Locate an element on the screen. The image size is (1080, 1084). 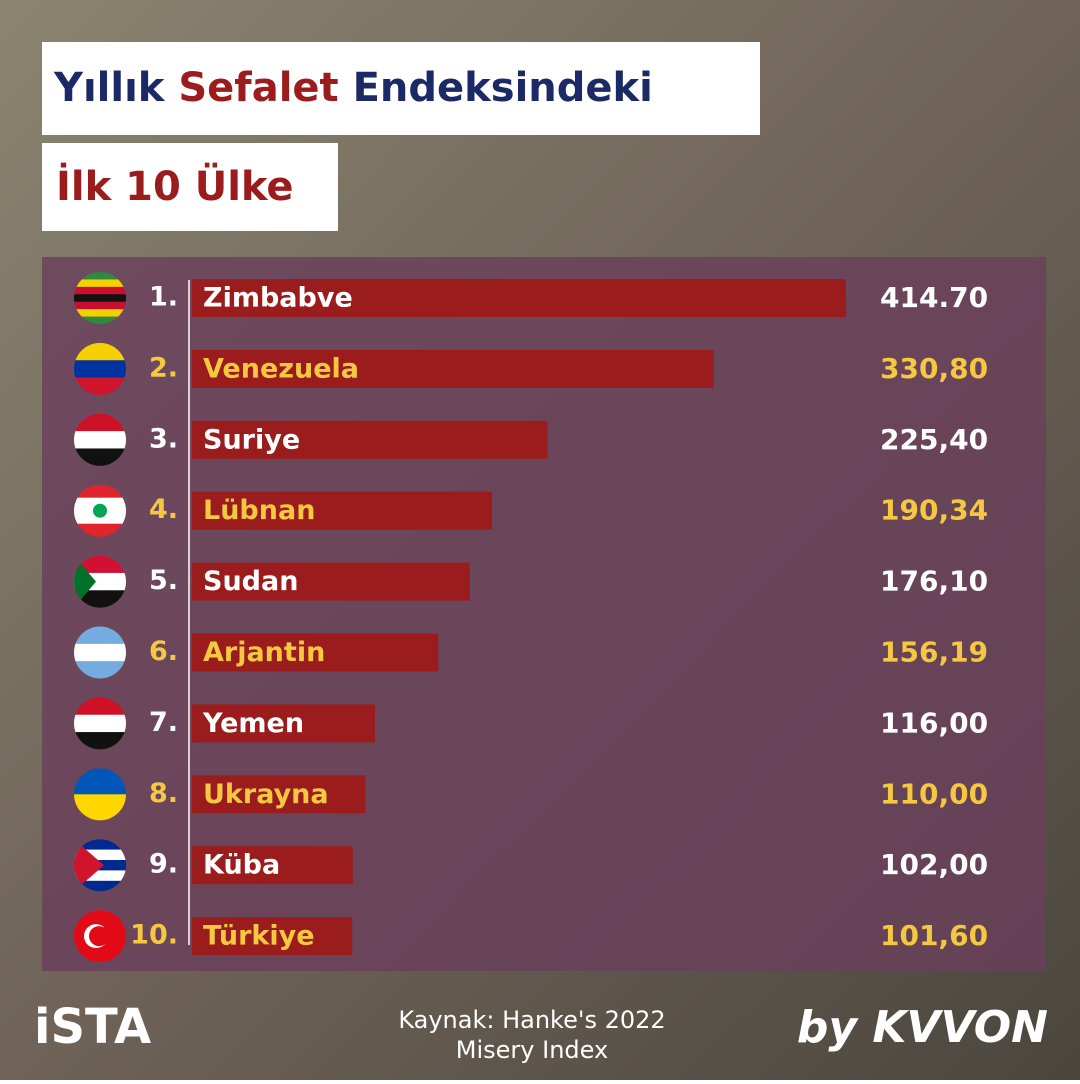
title-part: Yıllık is located at coordinates (109, 88).